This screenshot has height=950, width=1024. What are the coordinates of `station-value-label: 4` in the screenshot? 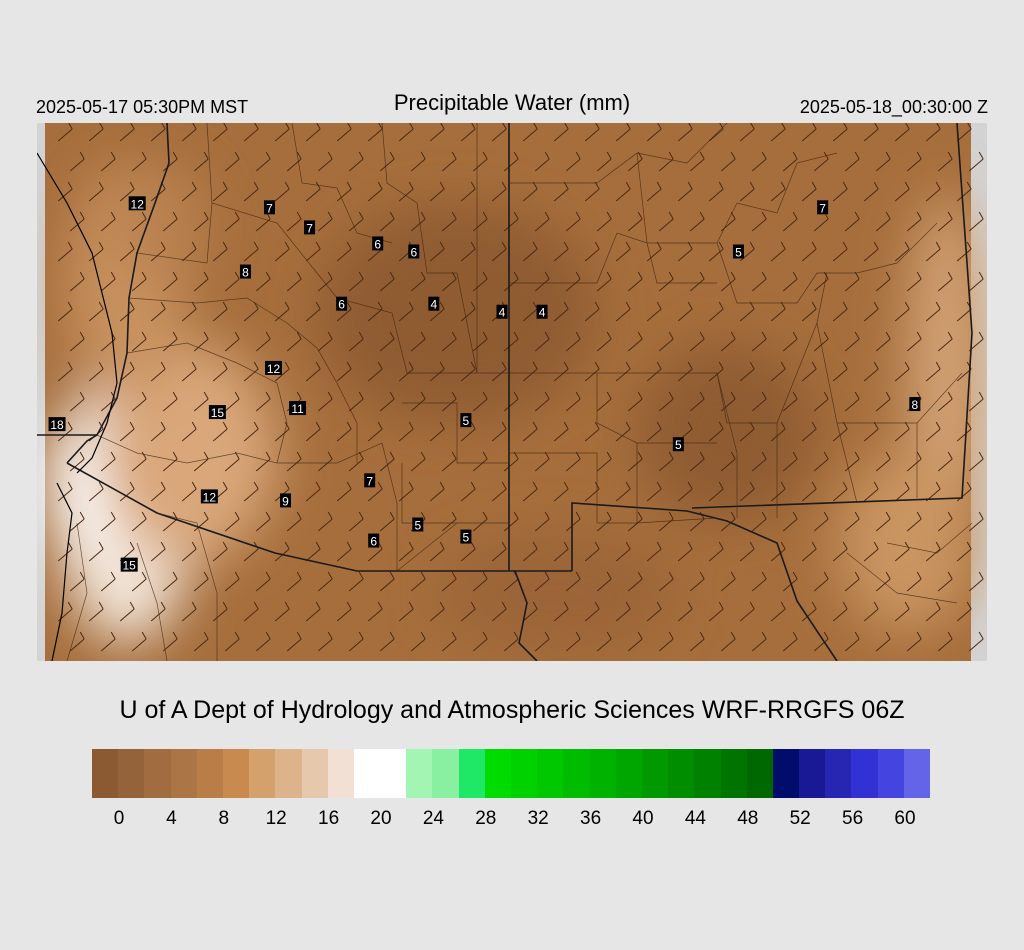 It's located at (542, 313).